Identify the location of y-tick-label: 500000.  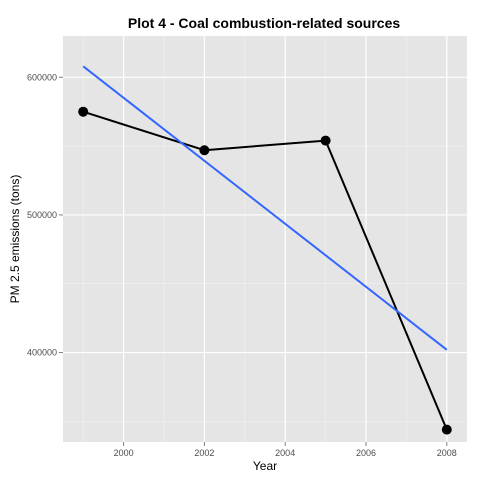
(42, 215).